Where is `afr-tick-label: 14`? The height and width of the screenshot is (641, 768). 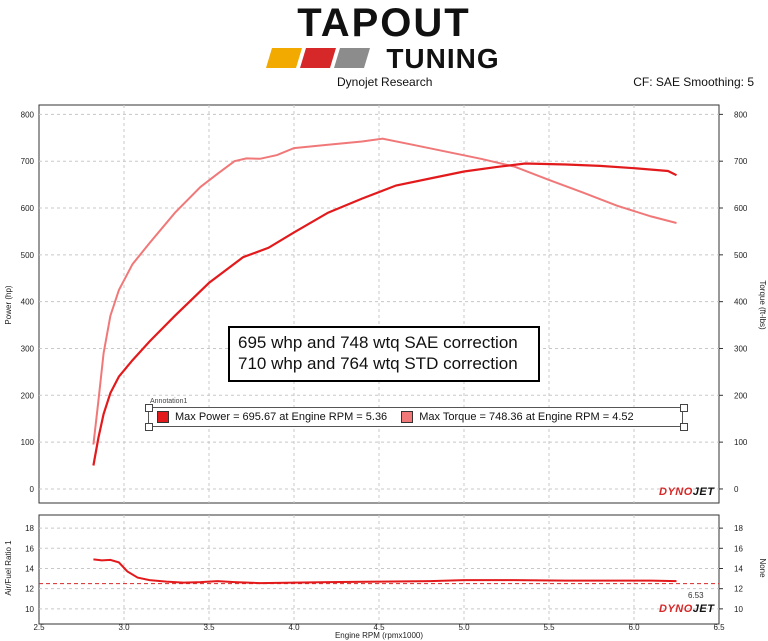 afr-tick-label: 14 is located at coordinates (29, 568).